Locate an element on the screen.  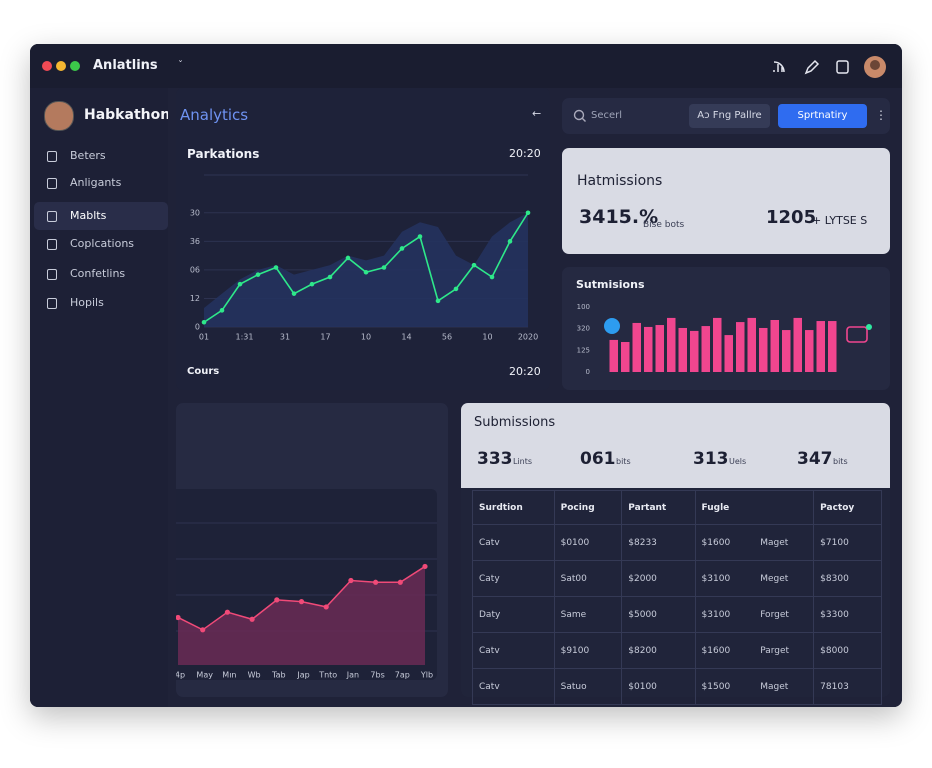
icons is located at coordinates (811, 67).